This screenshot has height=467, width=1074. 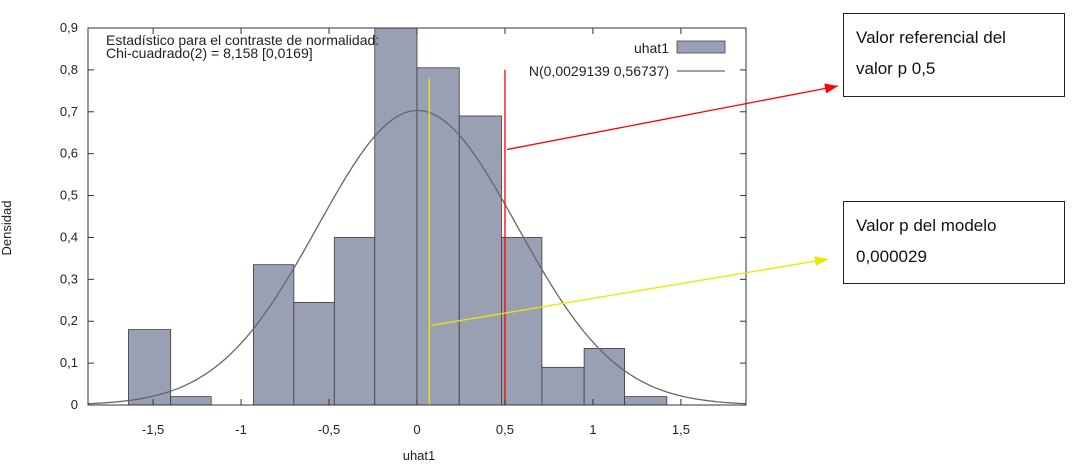 What do you see at coordinates (896, 68) in the screenshot?
I see `callout-reference-line2: valor p 0,5` at bounding box center [896, 68].